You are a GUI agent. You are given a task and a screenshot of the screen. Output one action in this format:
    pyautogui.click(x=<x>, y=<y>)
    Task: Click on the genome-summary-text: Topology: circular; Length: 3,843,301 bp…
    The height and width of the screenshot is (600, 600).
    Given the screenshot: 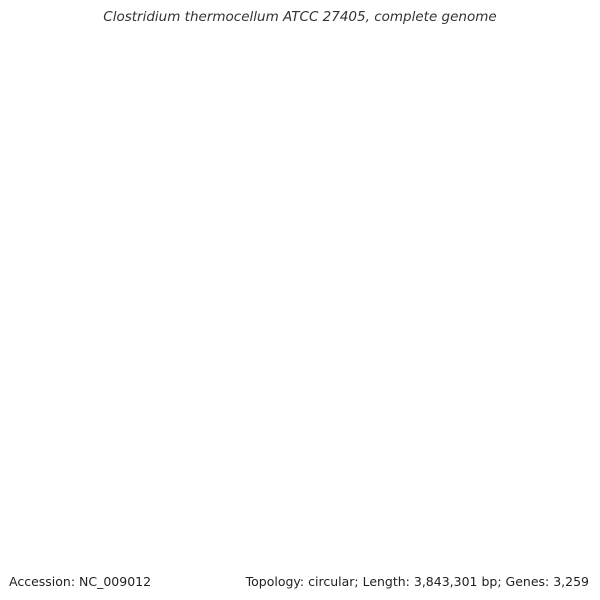 What is the action you would take?
    pyautogui.click(x=417, y=581)
    